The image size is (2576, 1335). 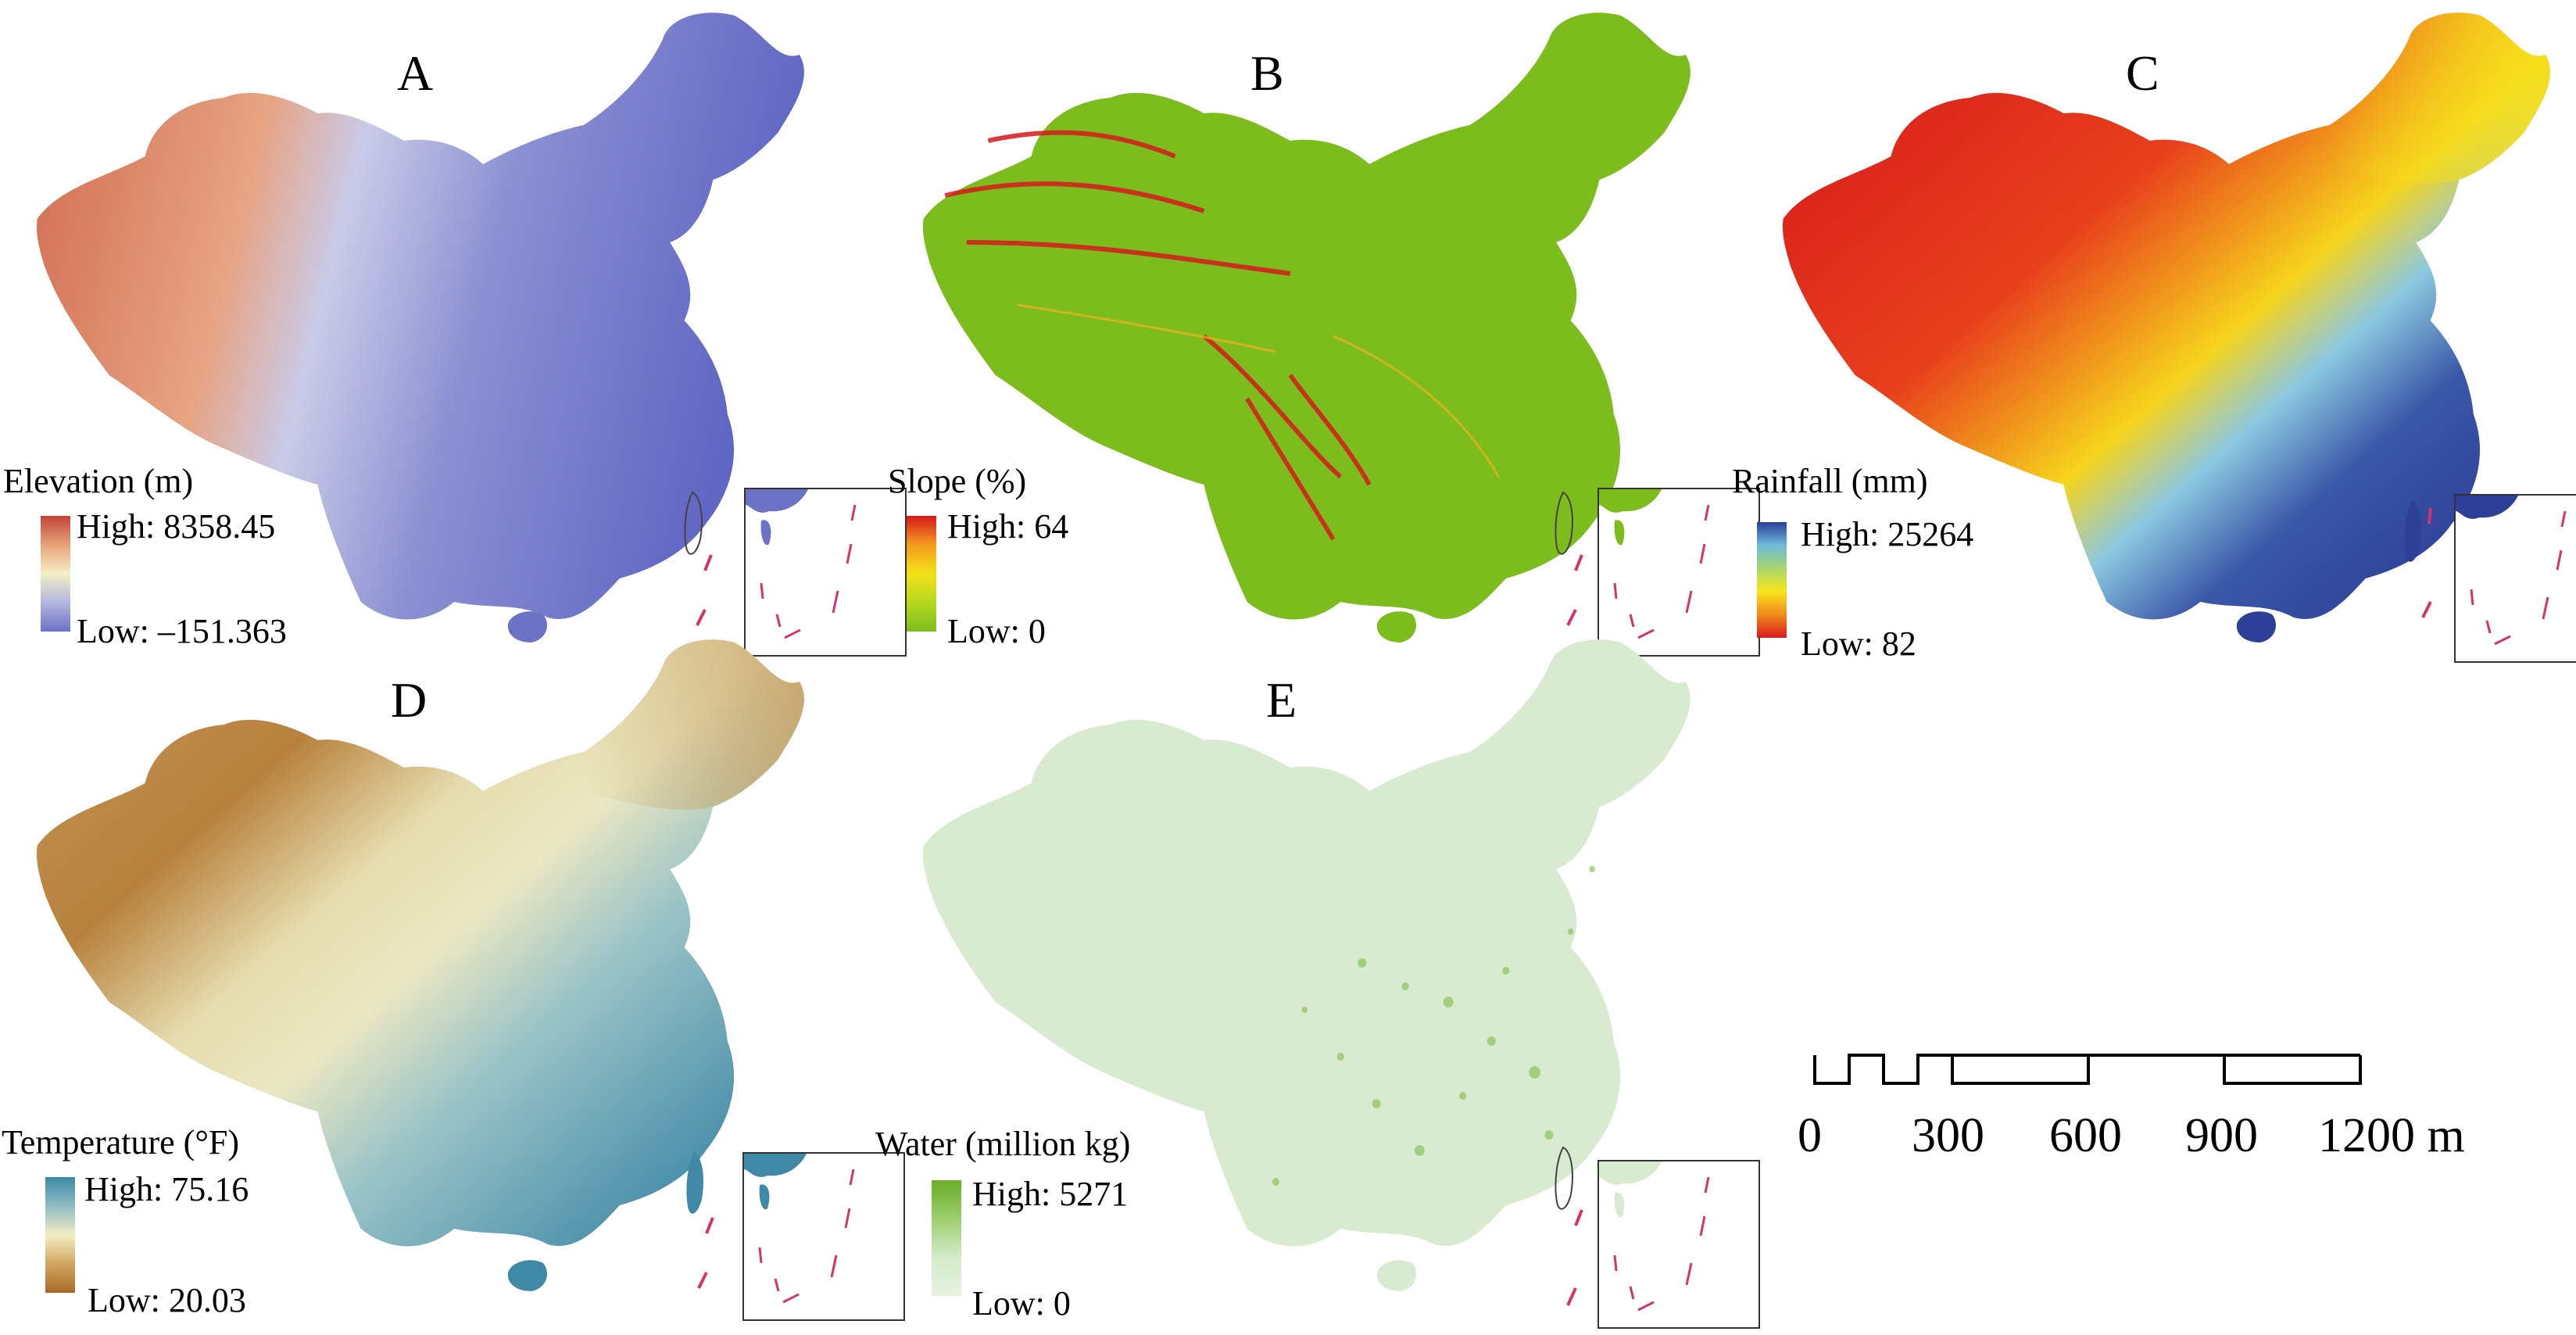 What do you see at coordinates (1678, 573) in the screenshot?
I see `inset-map-b` at bounding box center [1678, 573].